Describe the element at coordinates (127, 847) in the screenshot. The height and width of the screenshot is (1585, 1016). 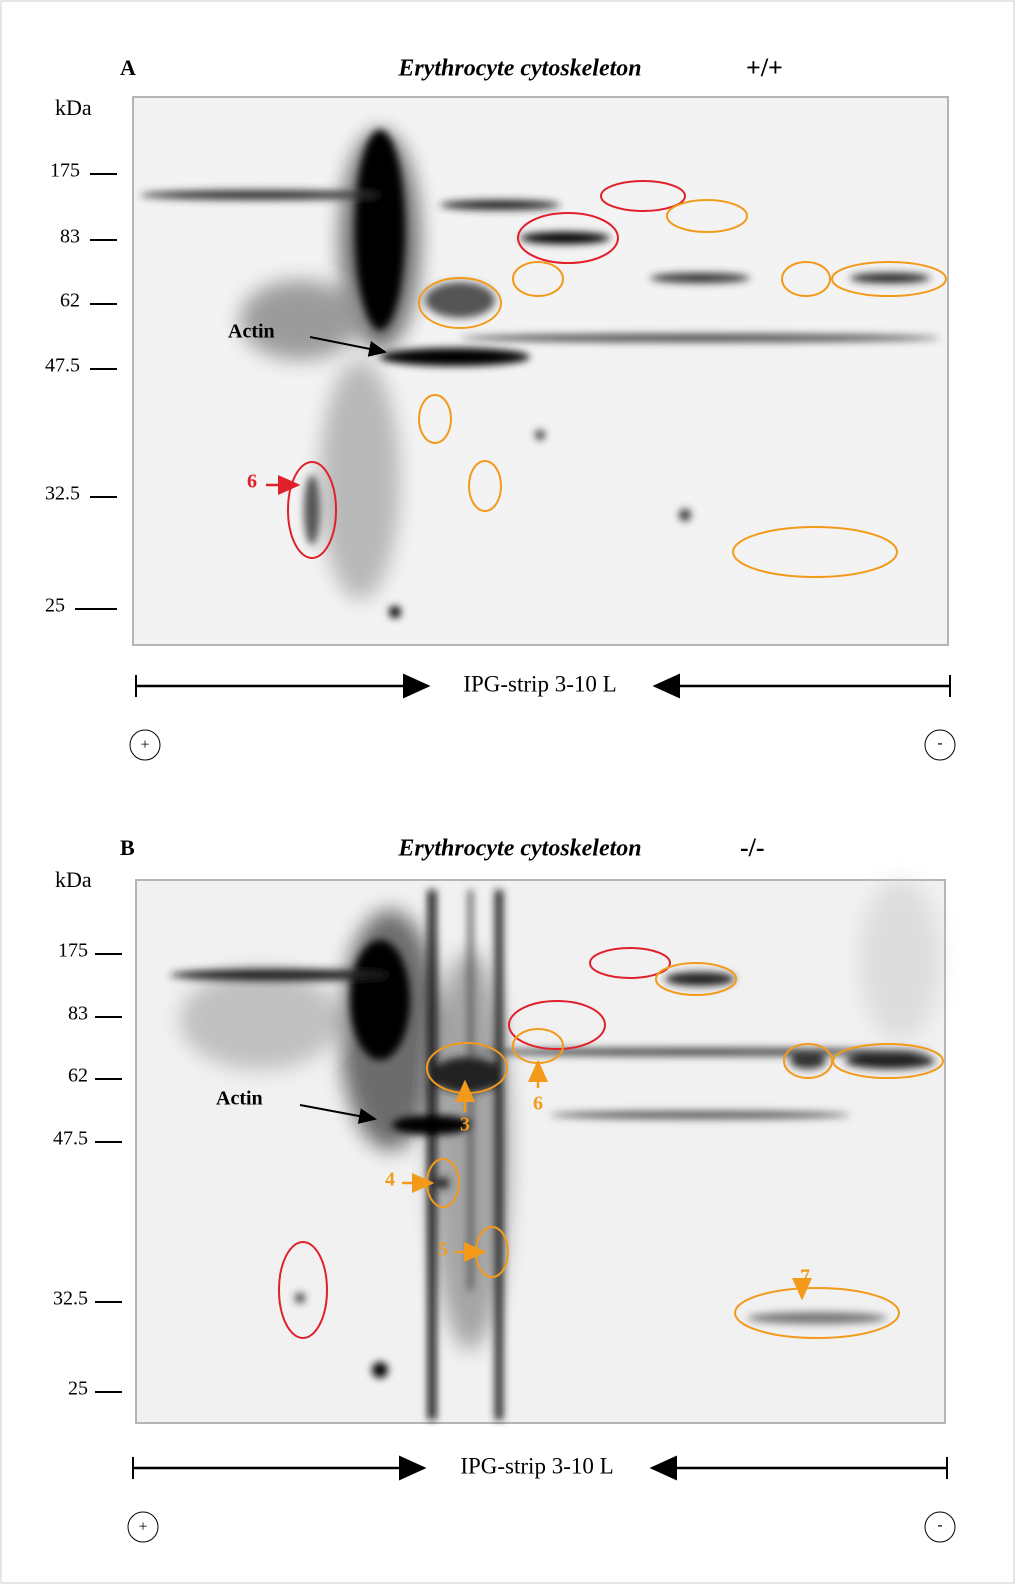
I see `panel-label: B` at that location.